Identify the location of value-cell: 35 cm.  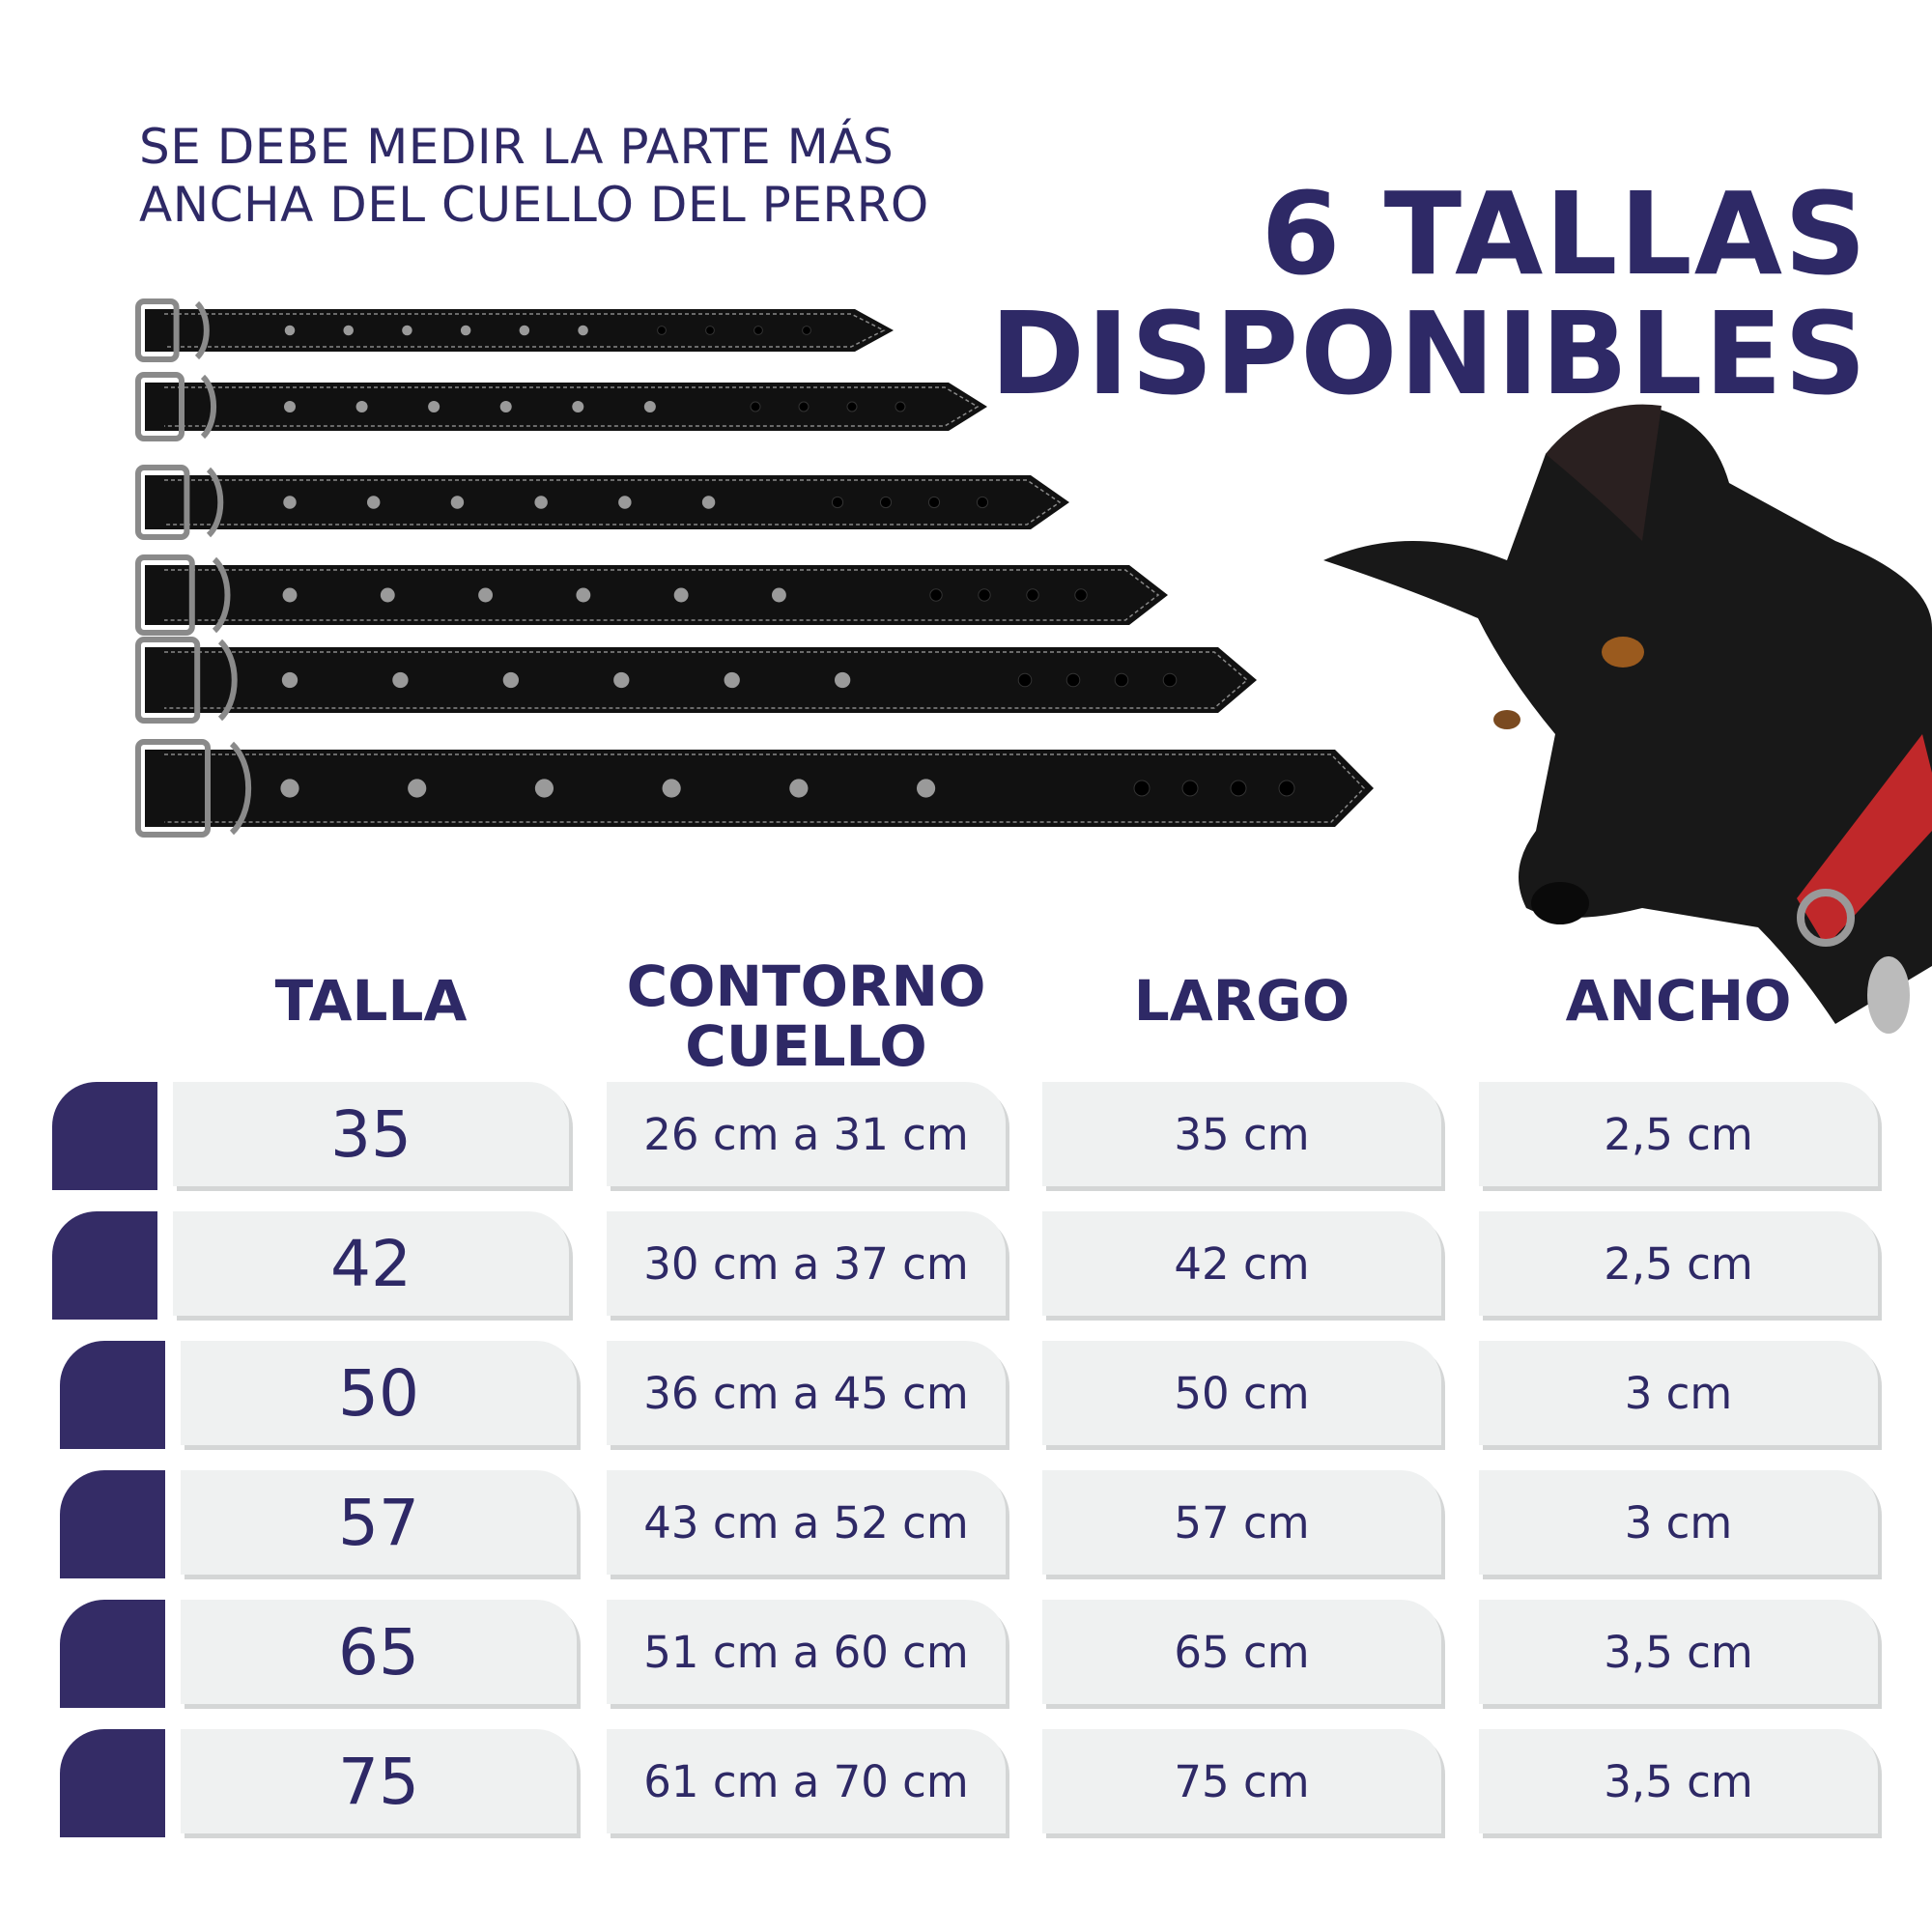
(1241, 1134).